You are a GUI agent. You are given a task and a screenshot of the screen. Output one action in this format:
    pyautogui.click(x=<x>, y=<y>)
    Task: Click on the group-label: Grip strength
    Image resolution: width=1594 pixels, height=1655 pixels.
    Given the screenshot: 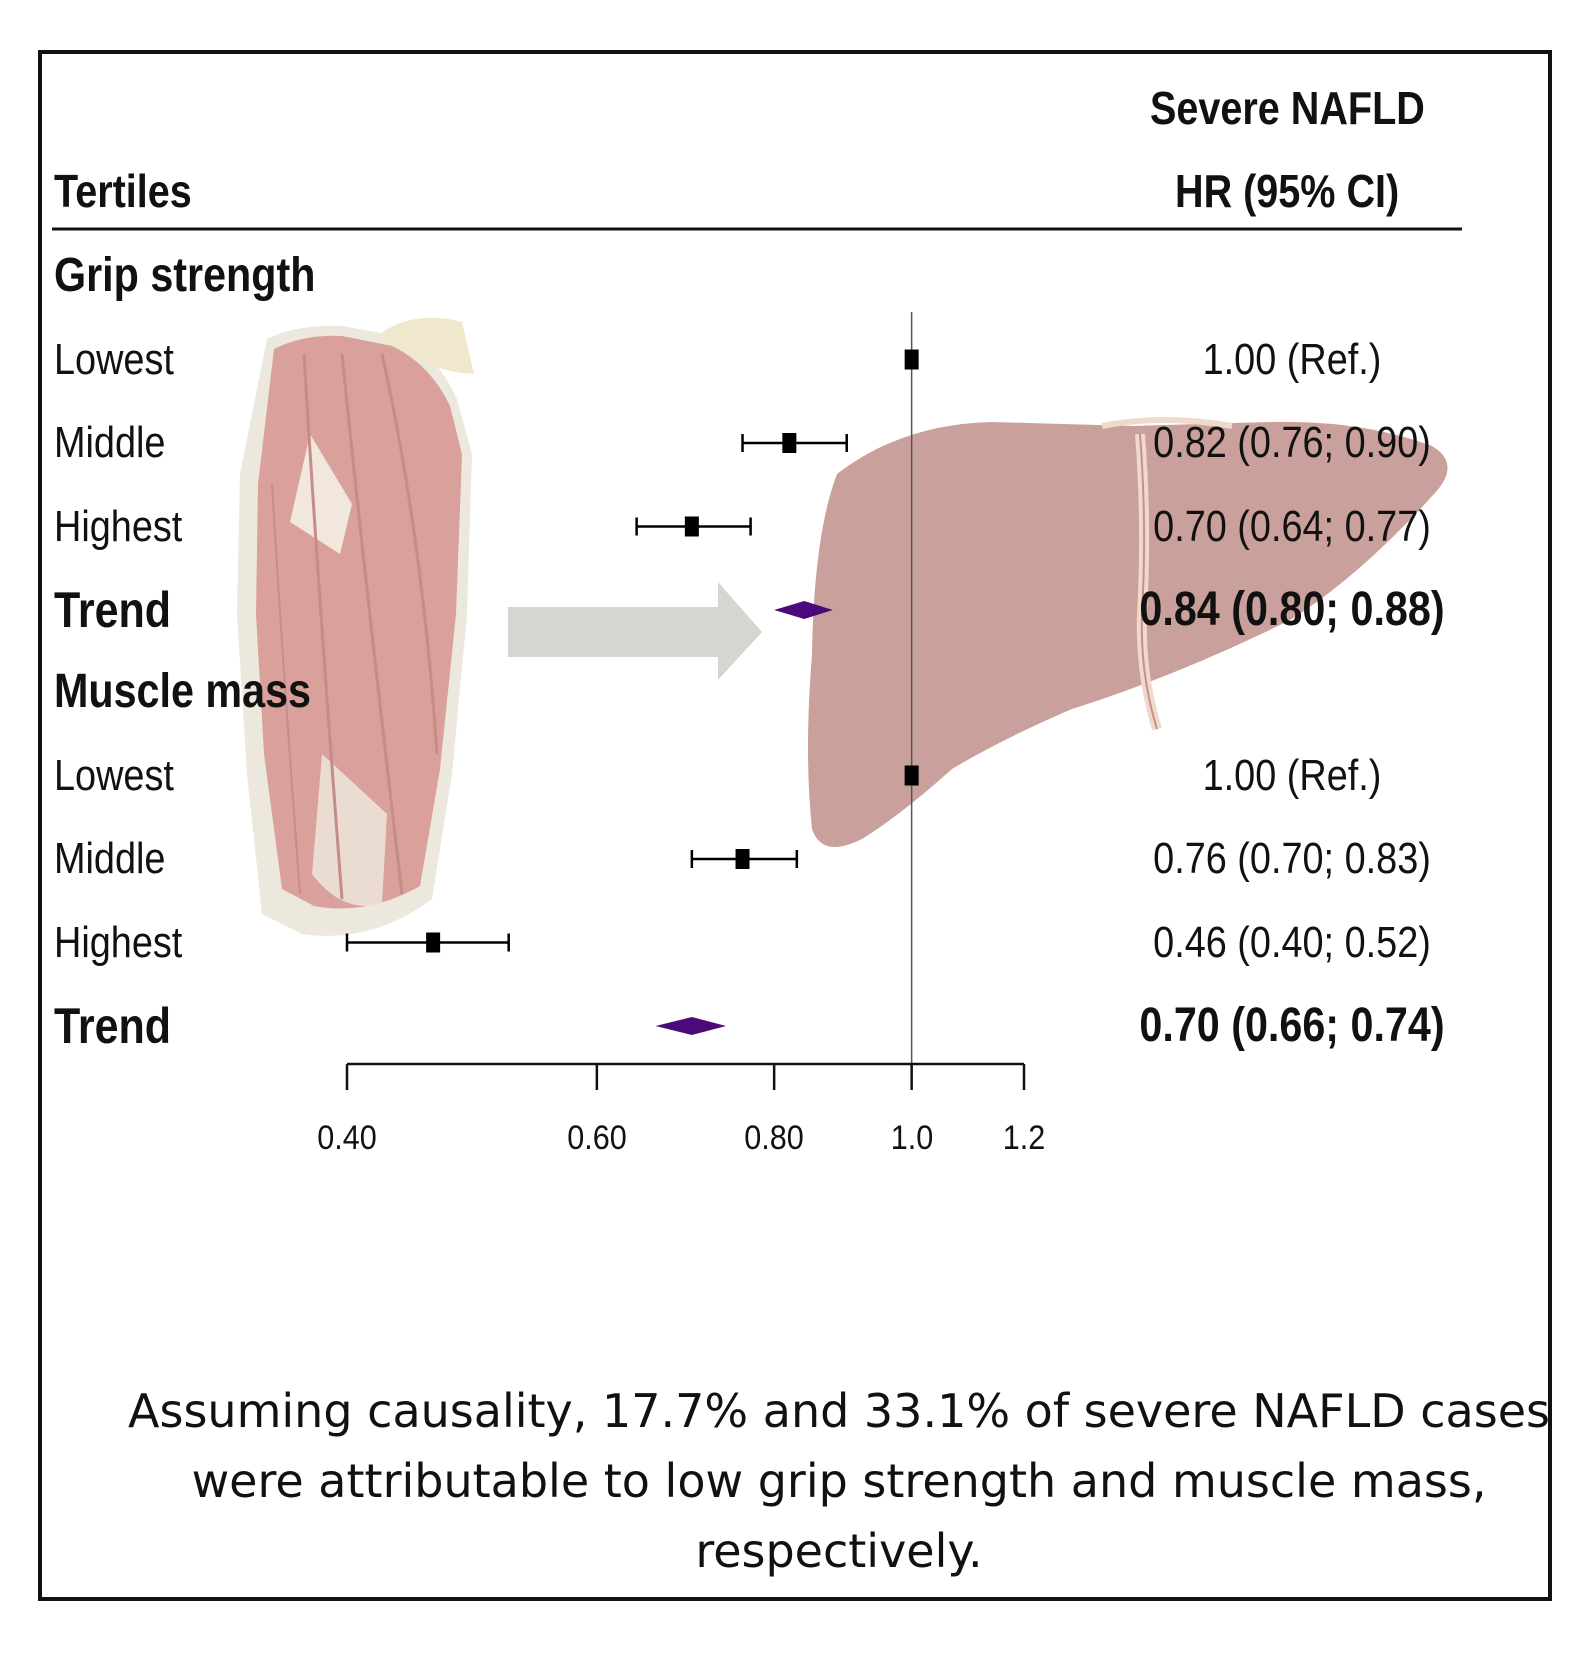 What is the action you would take?
    pyautogui.click(x=185, y=275)
    